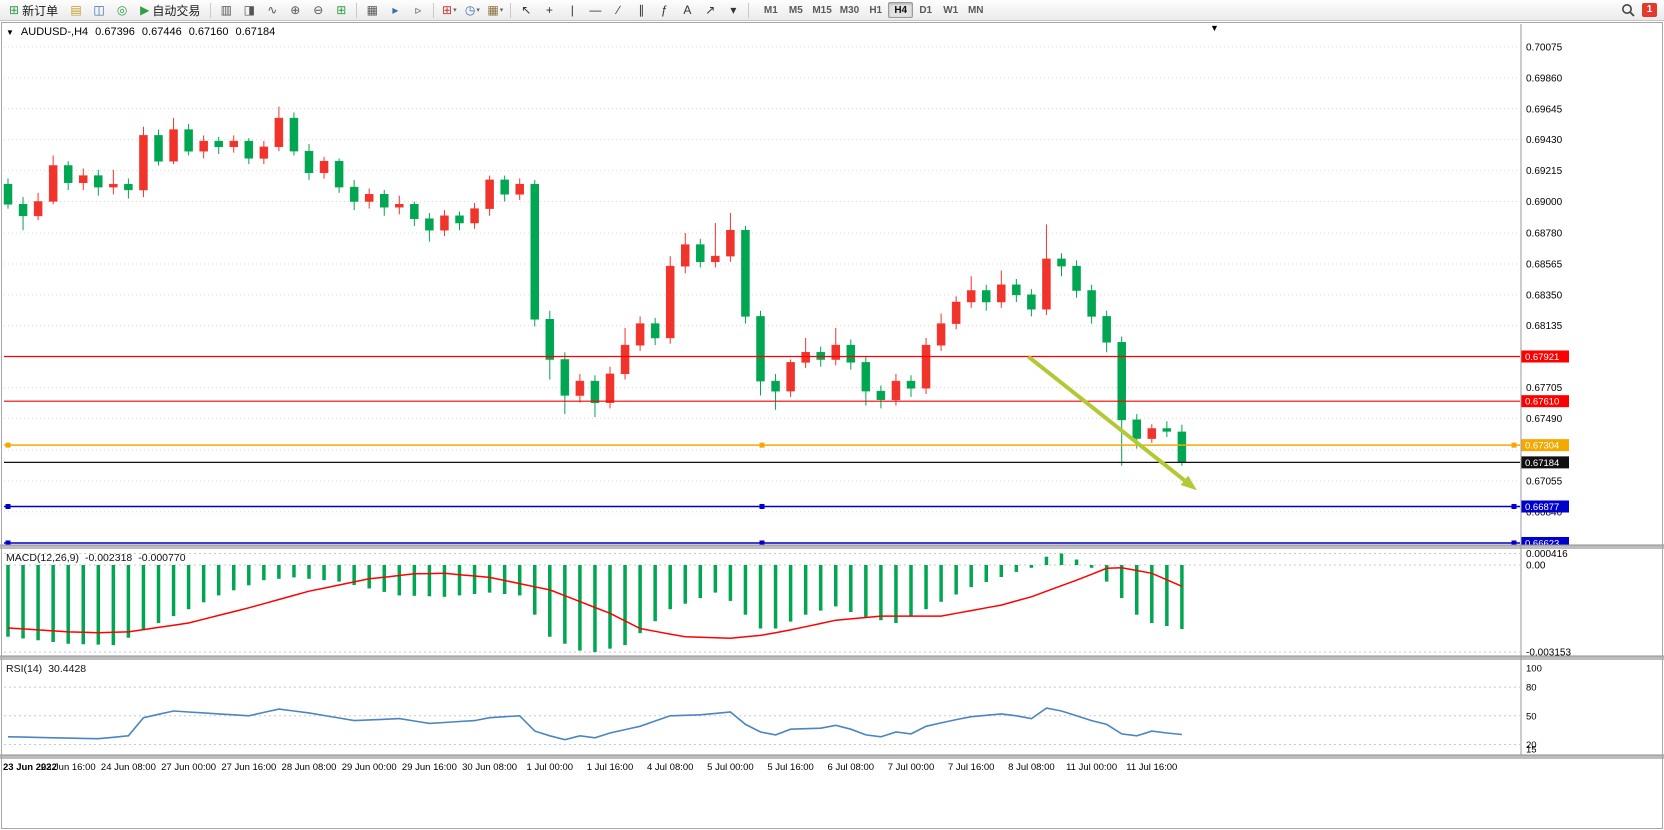 The width and height of the screenshot is (1664, 830). What do you see at coordinates (472, 10) in the screenshot?
I see `periods-icon: ◷ ▾` at bounding box center [472, 10].